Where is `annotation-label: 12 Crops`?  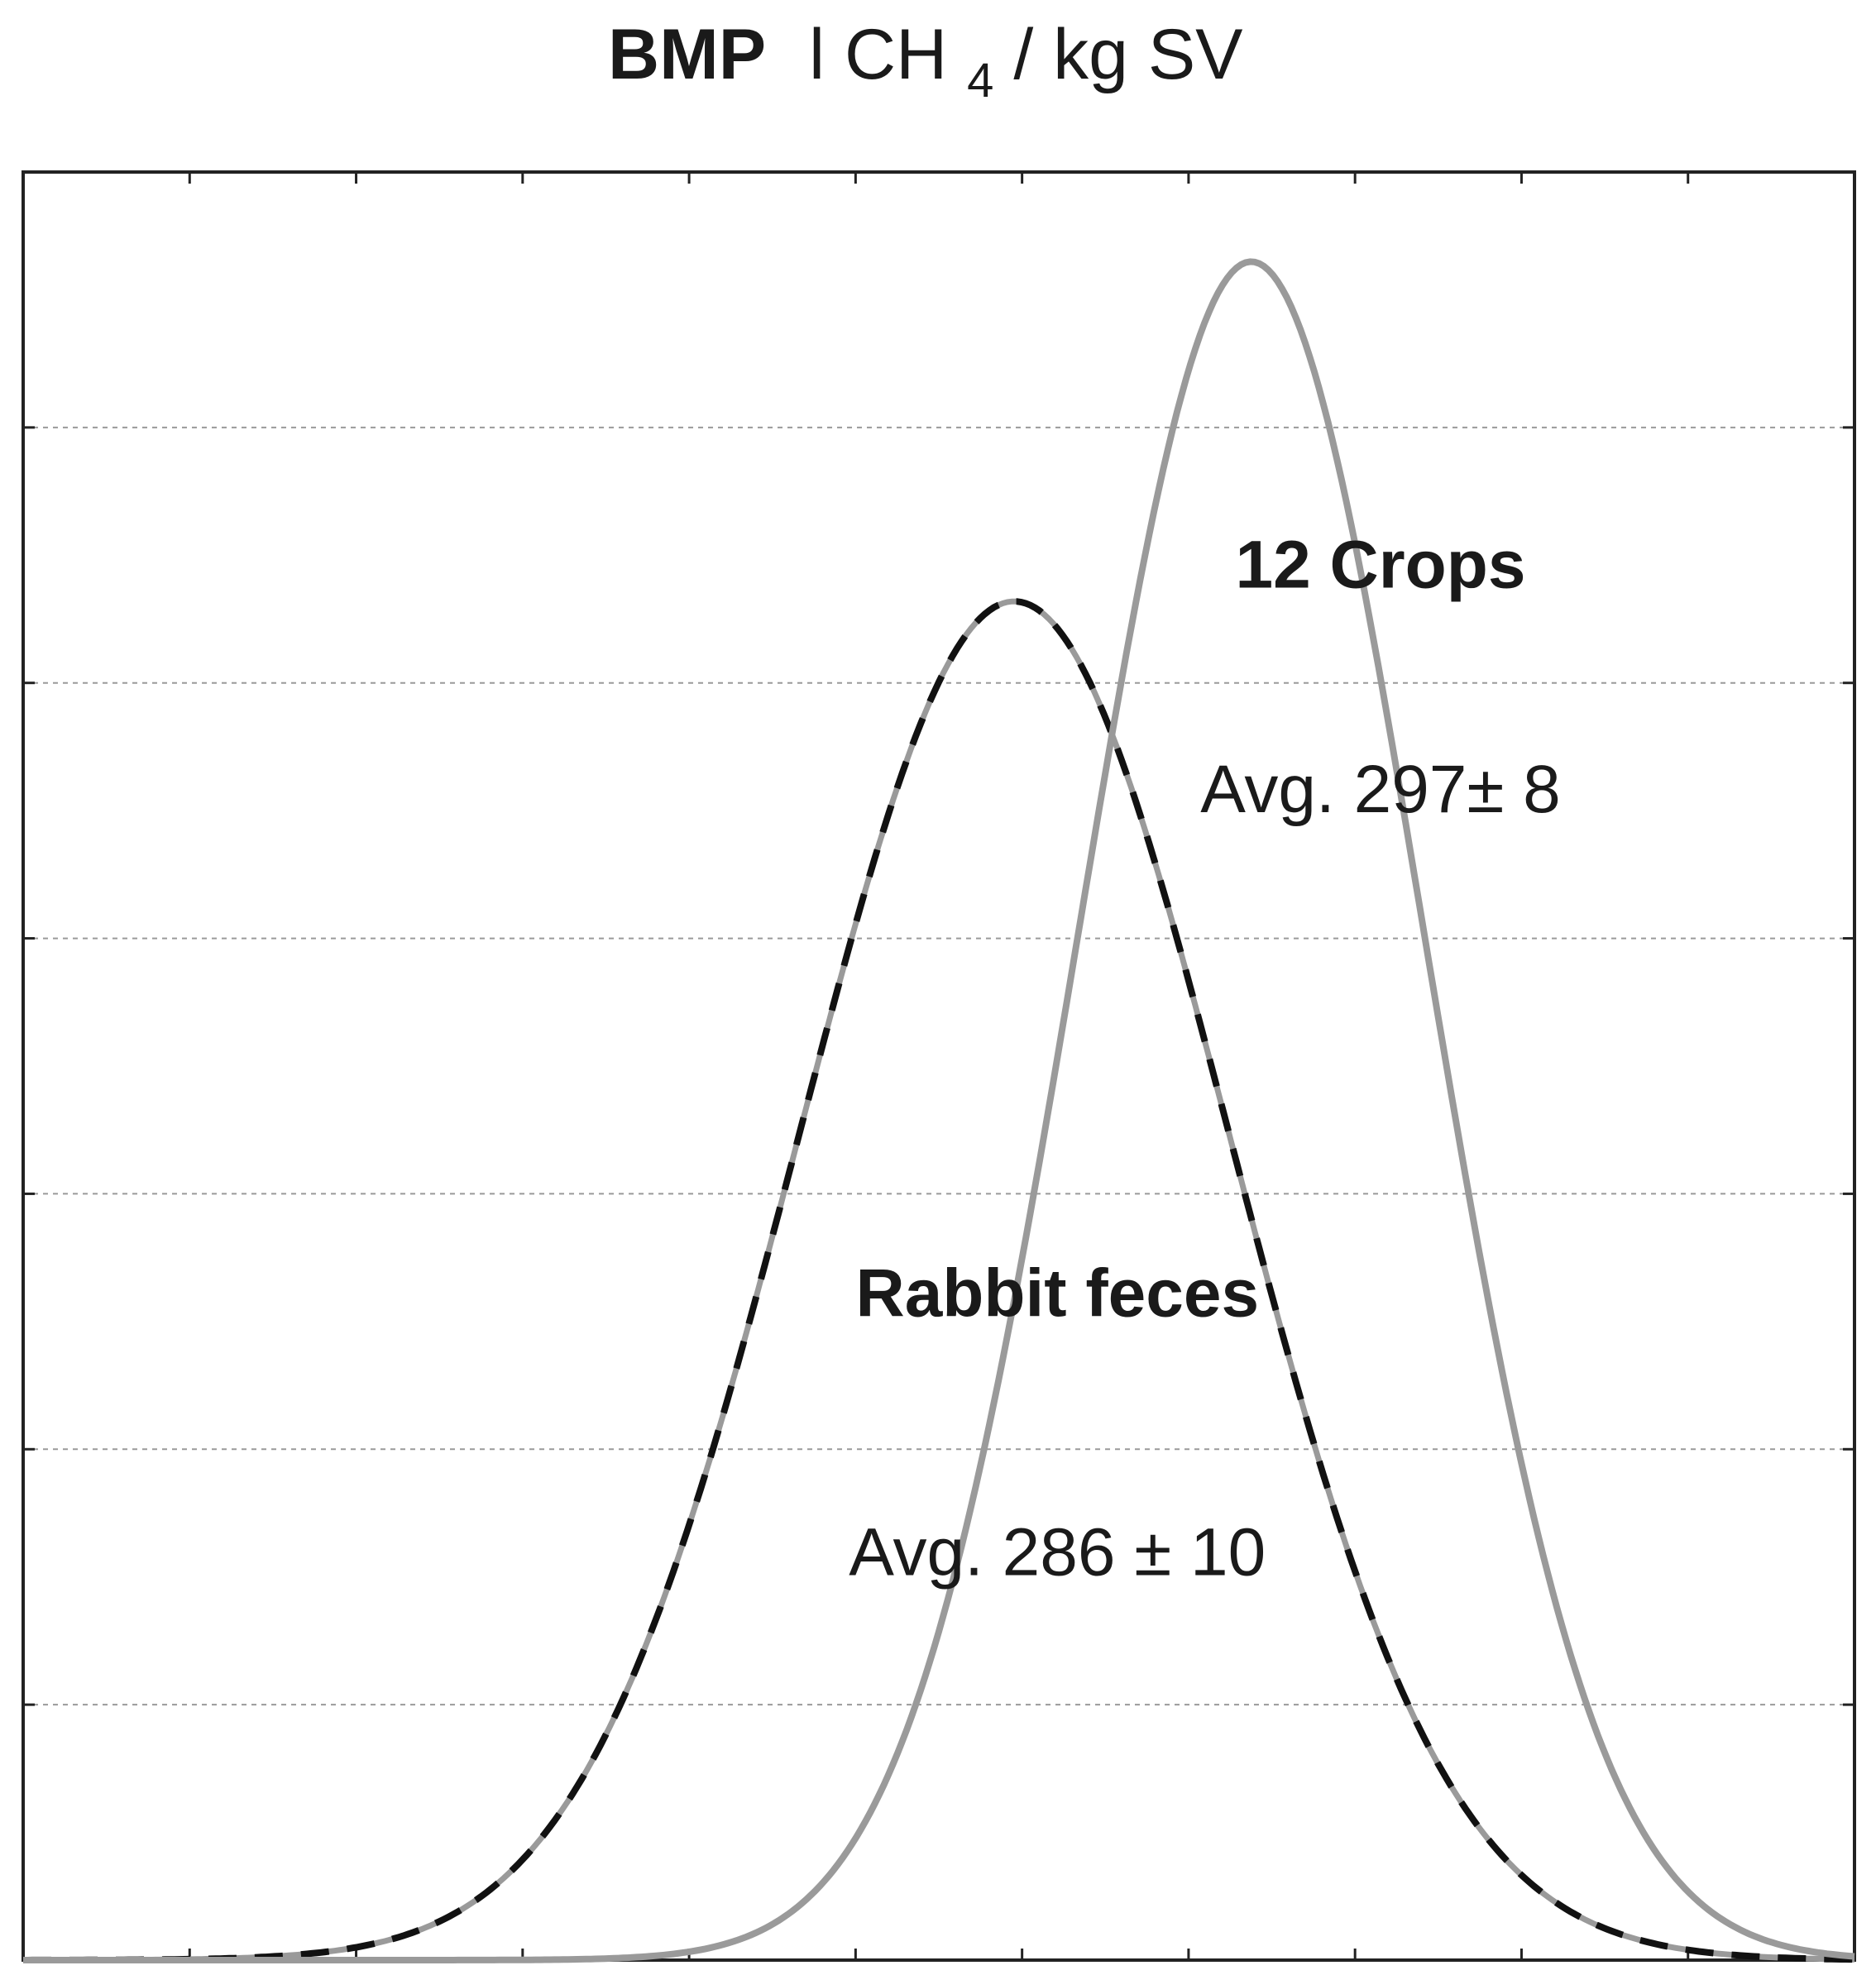
annotation-label: 12 Crops is located at coordinates (1381, 565).